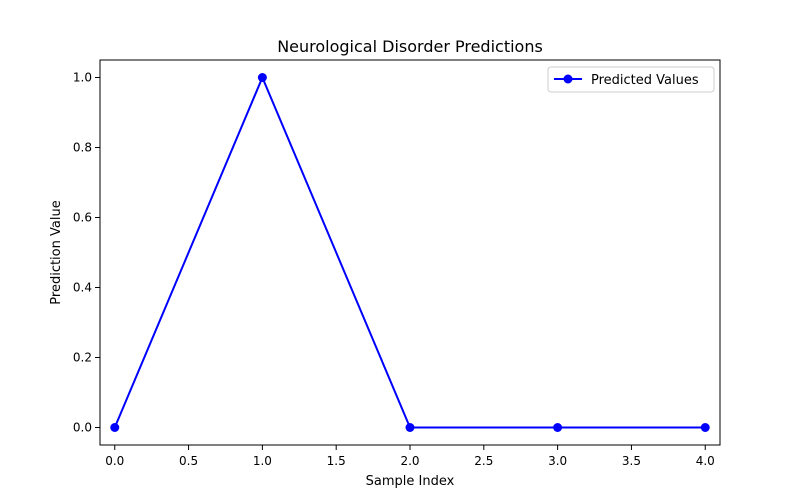 This screenshot has width=800, height=500. Describe the element at coordinates (262, 461) in the screenshot. I see `x-tick-label: 1.0` at that location.